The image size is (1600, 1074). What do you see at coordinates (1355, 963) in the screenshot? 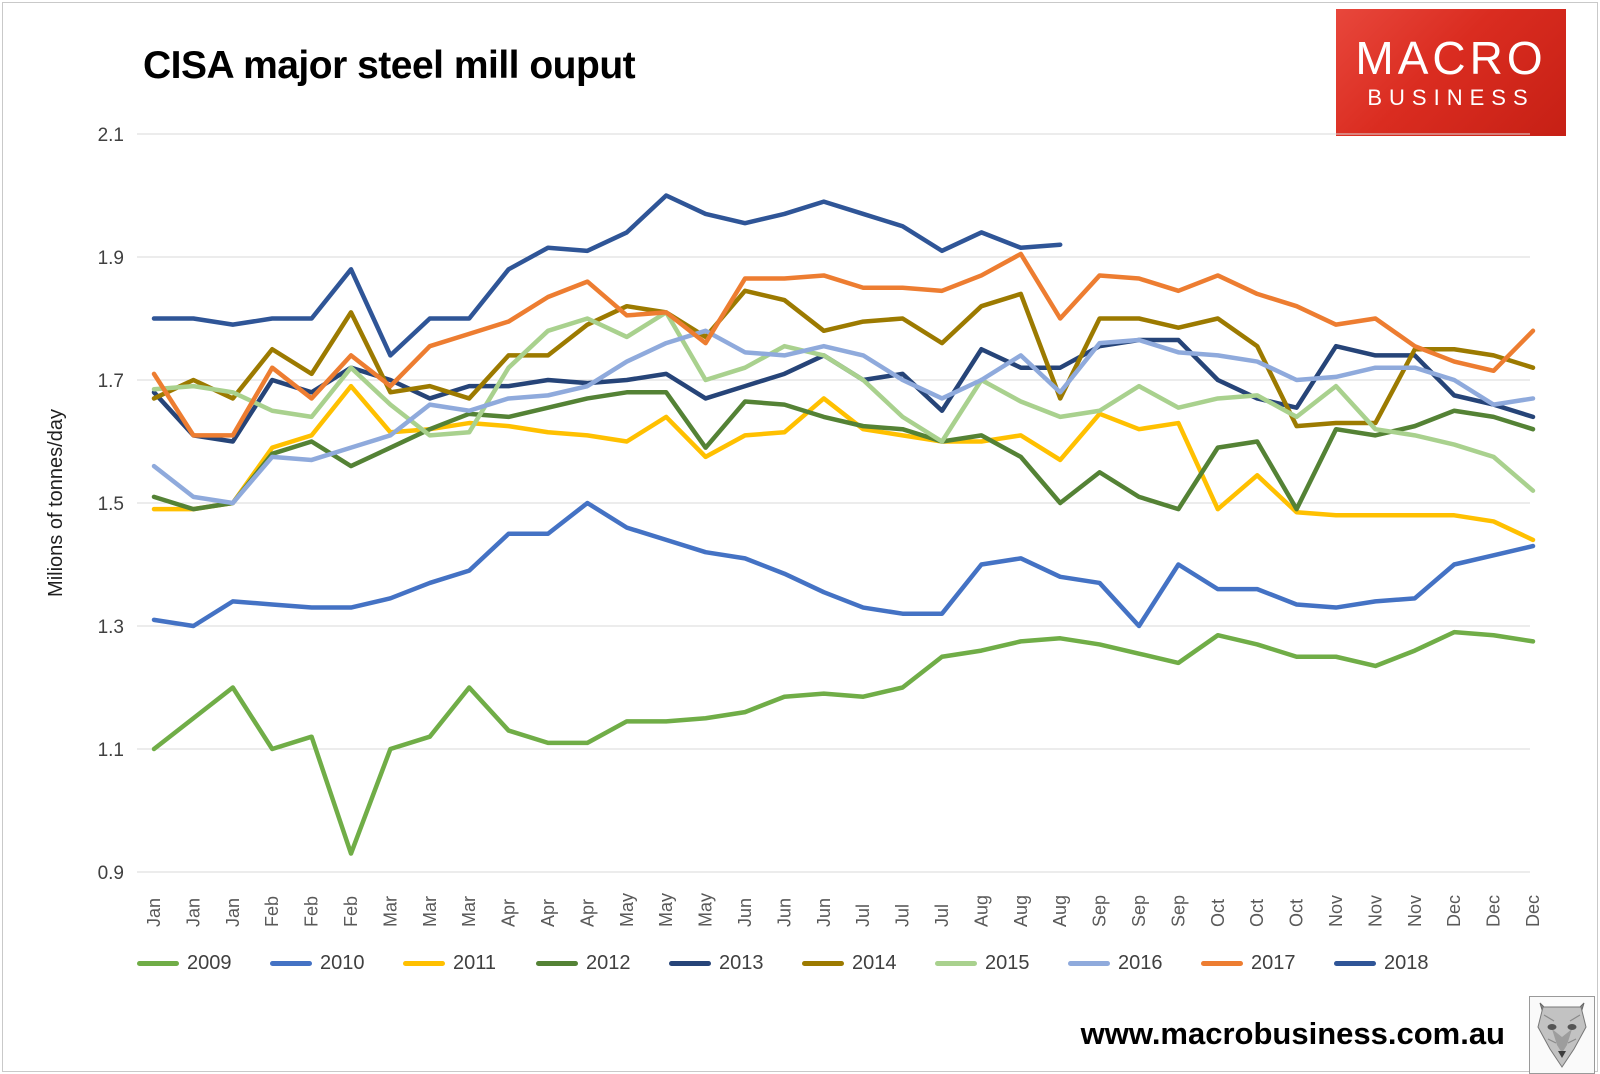
I see `legend-swatch-2018` at bounding box center [1355, 963].